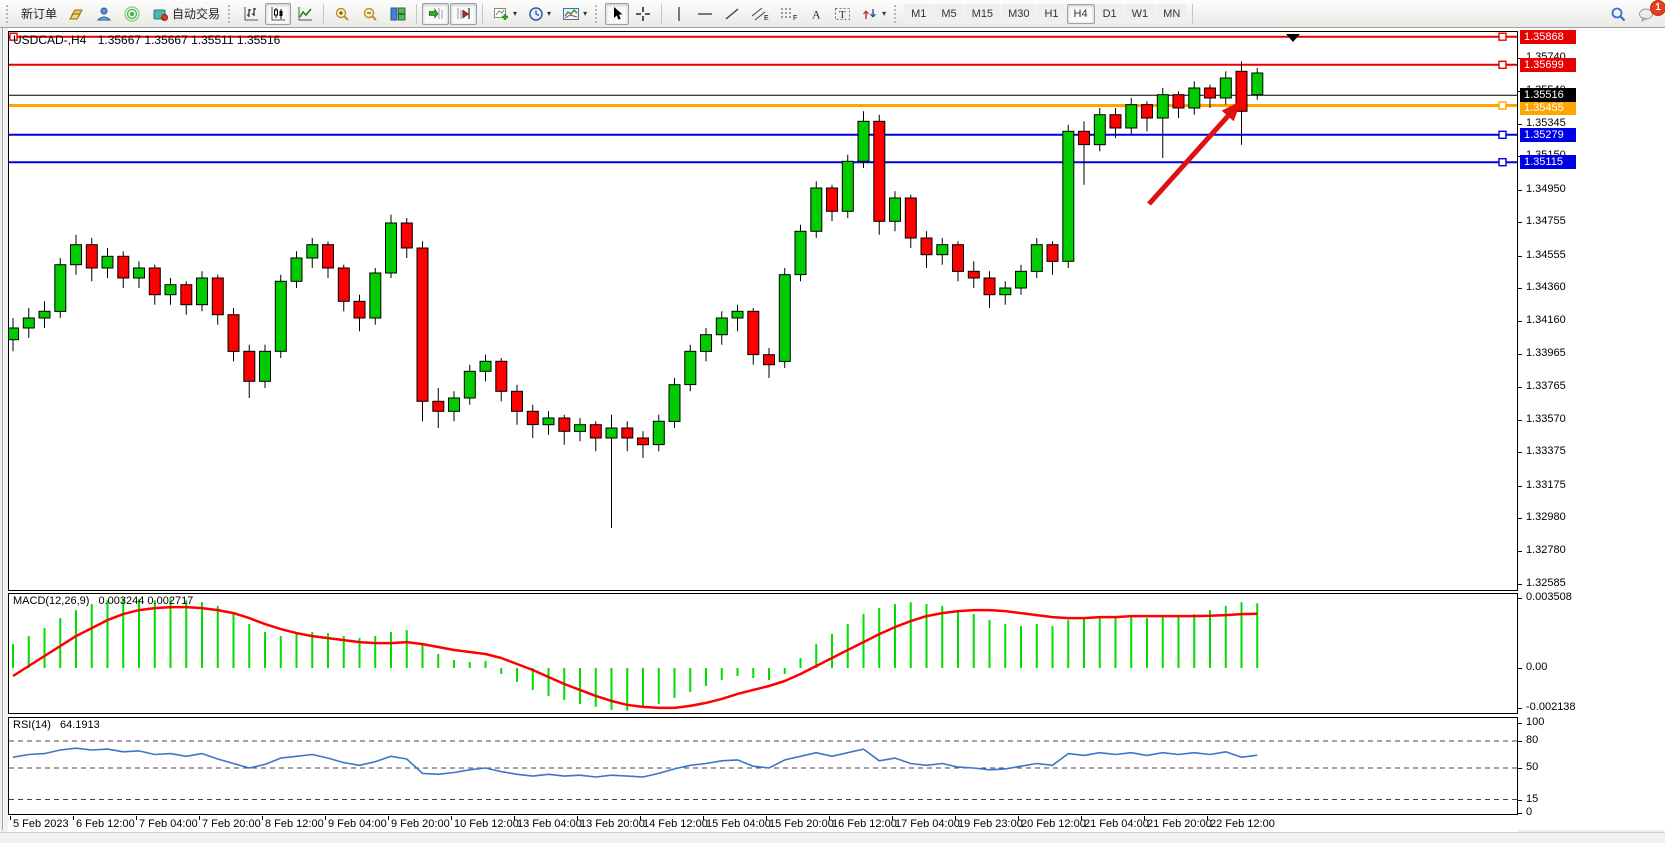  I want to click on zoom-in-button, so click(342, 14).